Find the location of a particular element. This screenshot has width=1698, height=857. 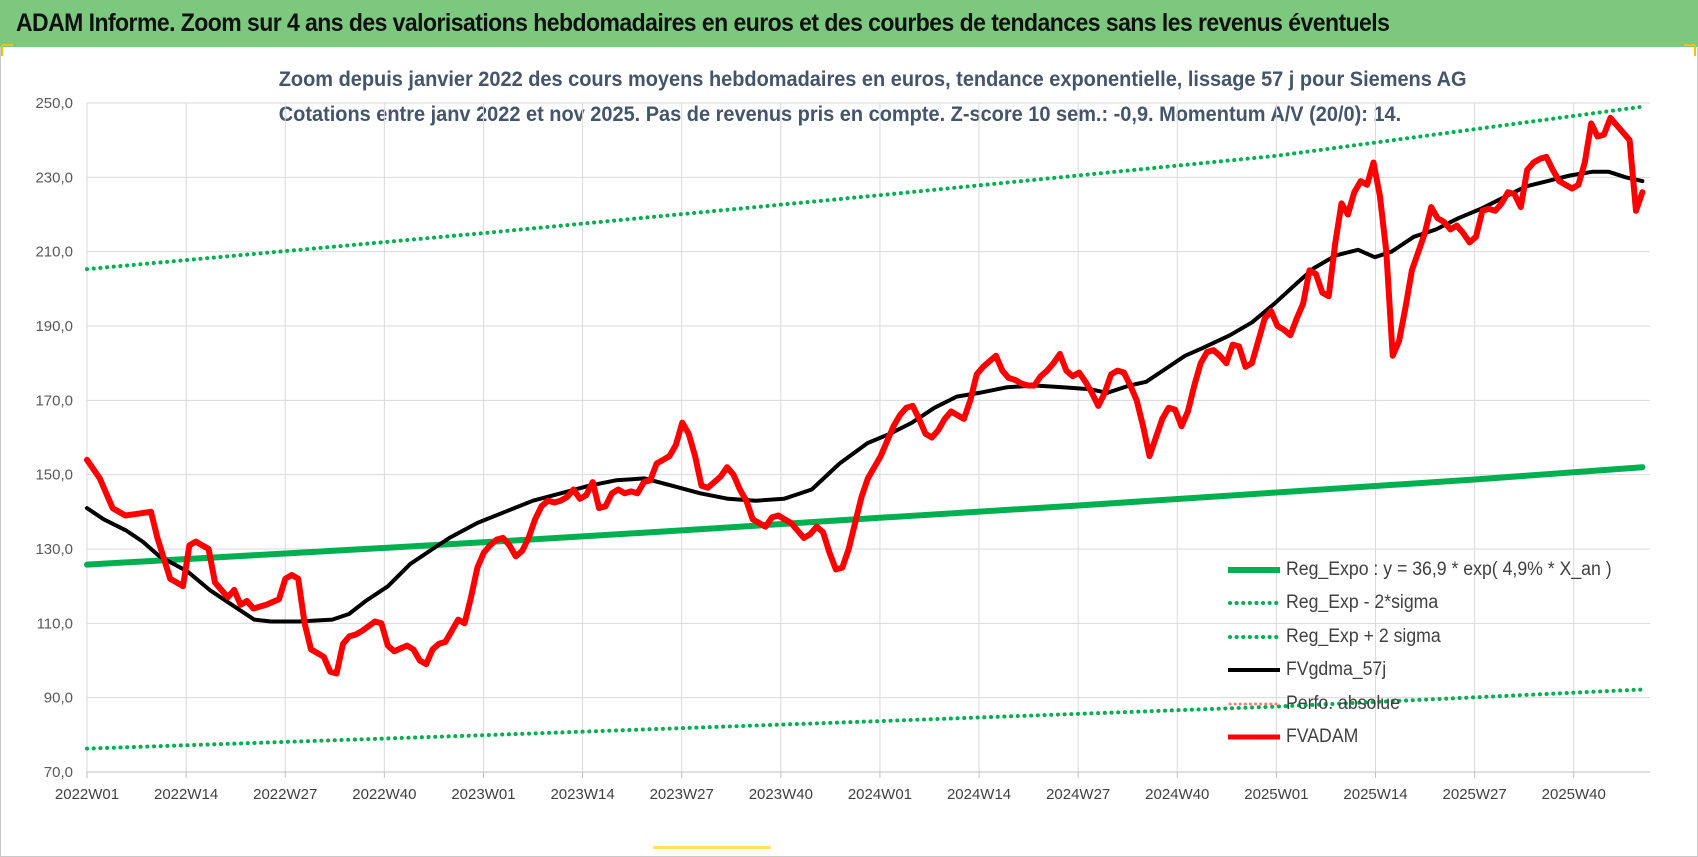

legend-item-reg-exp-minus: Reg_Exp - 2*sigma is located at coordinates (1428, 604).